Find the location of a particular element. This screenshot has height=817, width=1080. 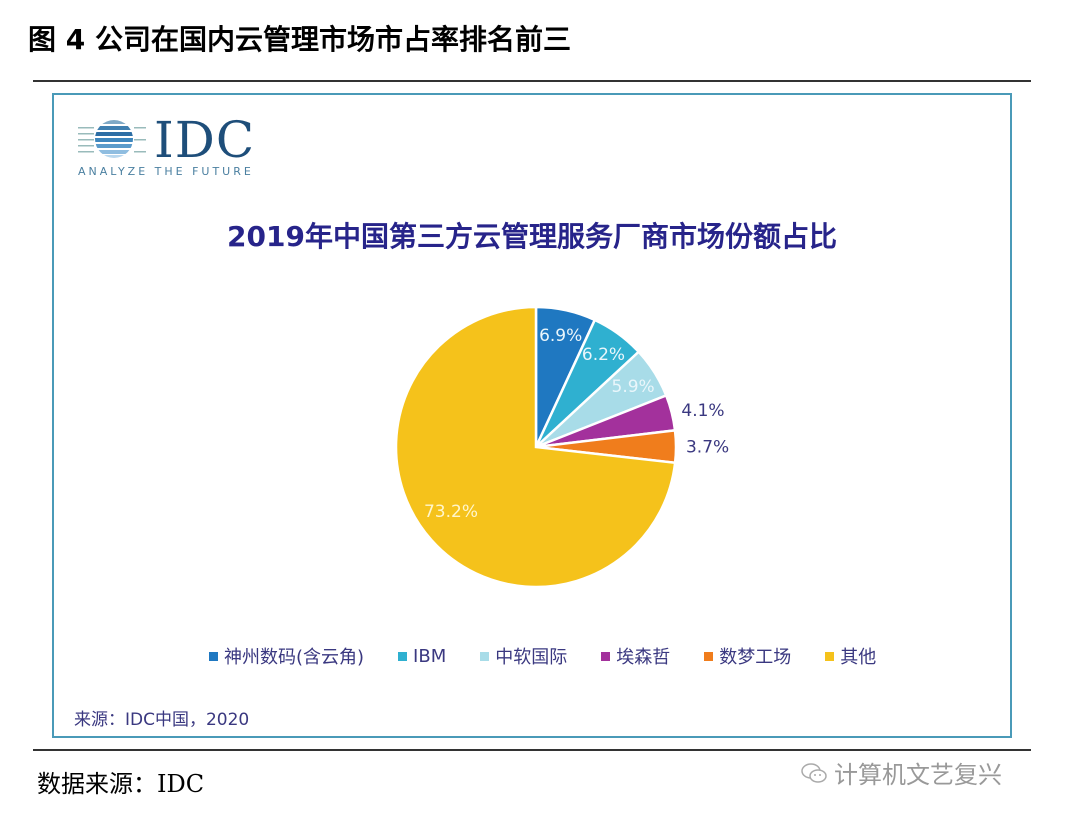

pie-slice-label: 6.2% is located at coordinates (603, 355).